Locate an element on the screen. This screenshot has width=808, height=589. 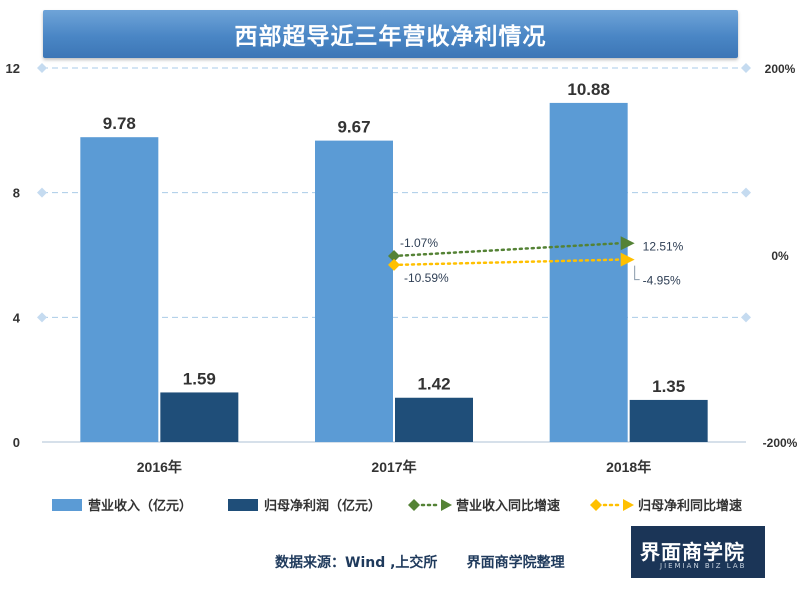
growth-data-label: -10.59% is located at coordinates (426, 278).